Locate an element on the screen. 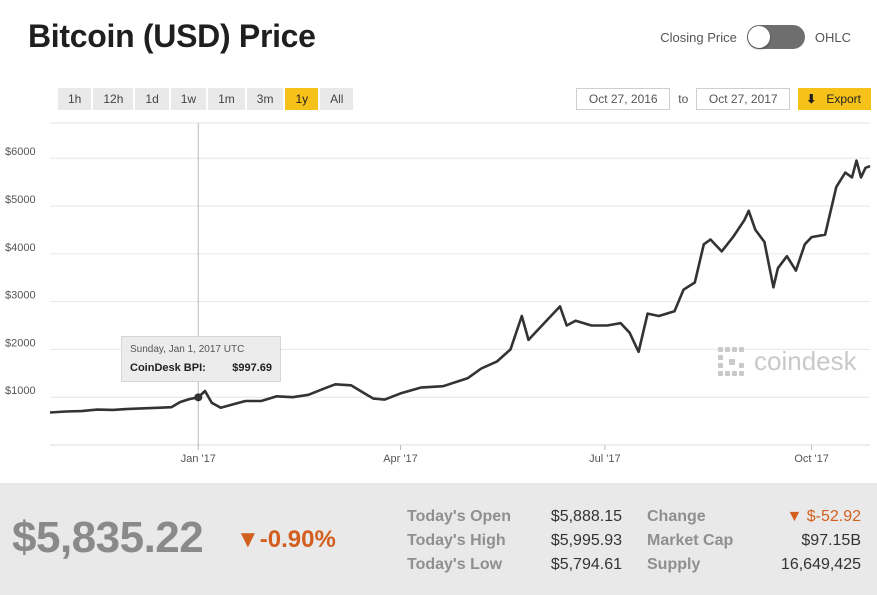 This screenshot has height=595, width=877. range-1y-button: 1y is located at coordinates (302, 99).